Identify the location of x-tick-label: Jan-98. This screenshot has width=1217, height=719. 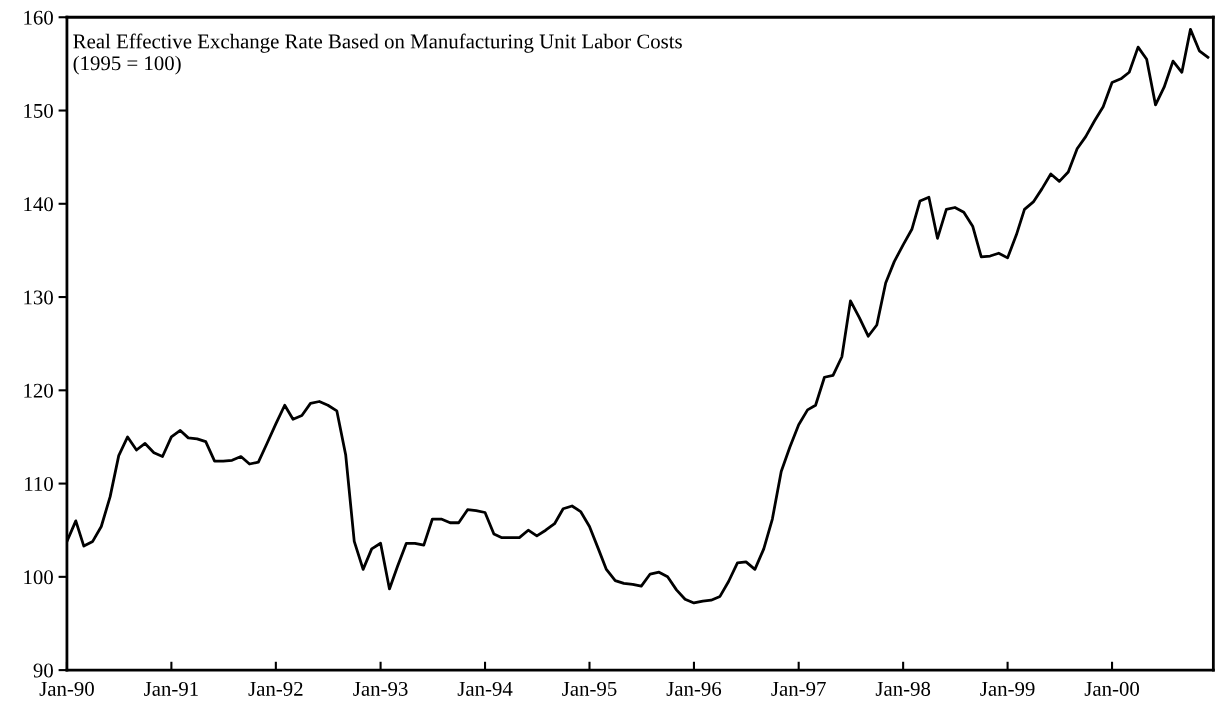
(903, 688).